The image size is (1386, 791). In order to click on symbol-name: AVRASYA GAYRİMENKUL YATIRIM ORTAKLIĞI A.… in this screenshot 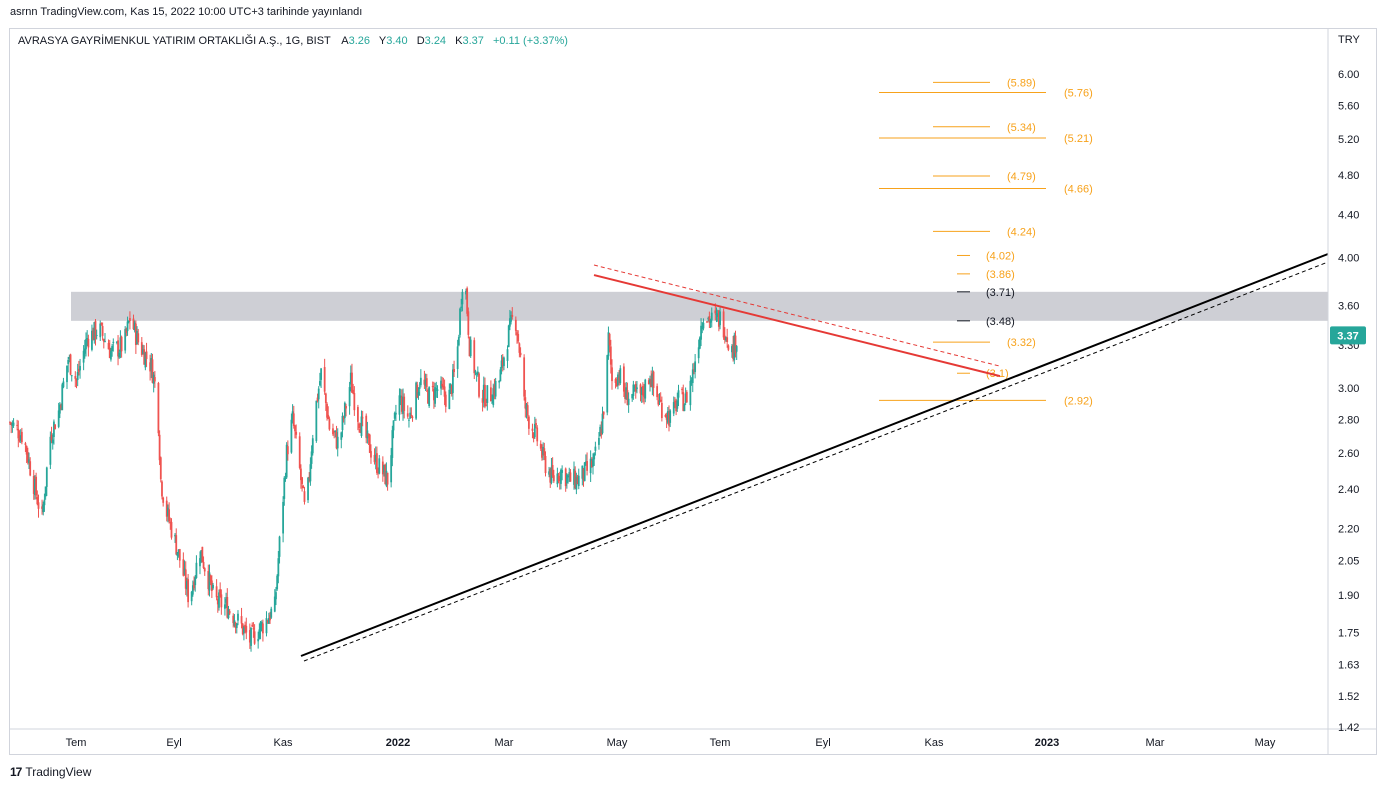, I will do `click(174, 41)`.